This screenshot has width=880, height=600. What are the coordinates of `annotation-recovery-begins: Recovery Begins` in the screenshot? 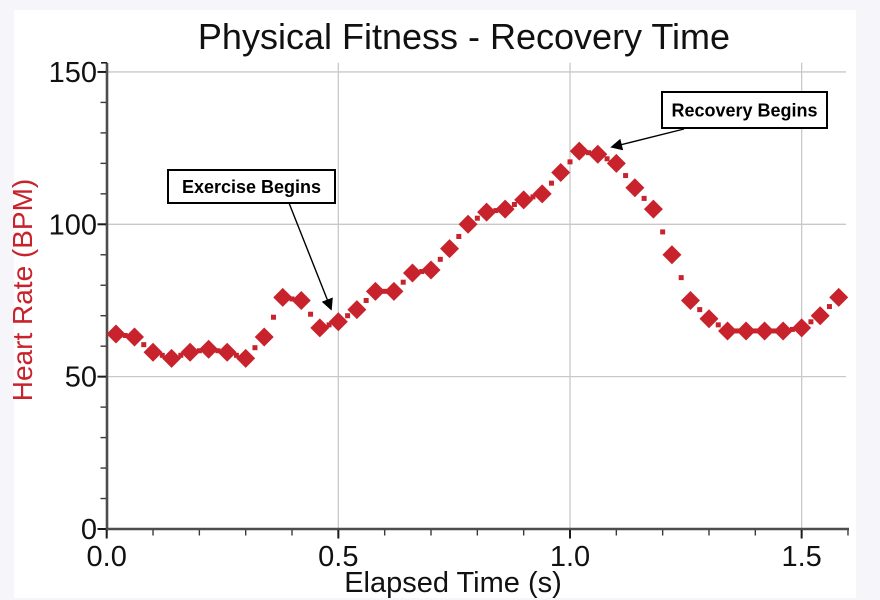 It's located at (719, 121).